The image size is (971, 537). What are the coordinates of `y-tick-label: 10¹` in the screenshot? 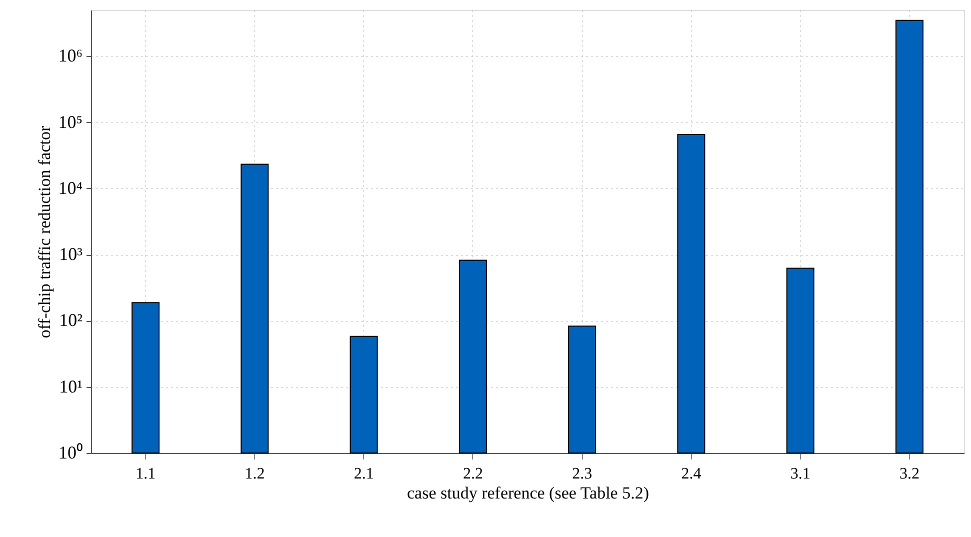 It's located at (70, 386).